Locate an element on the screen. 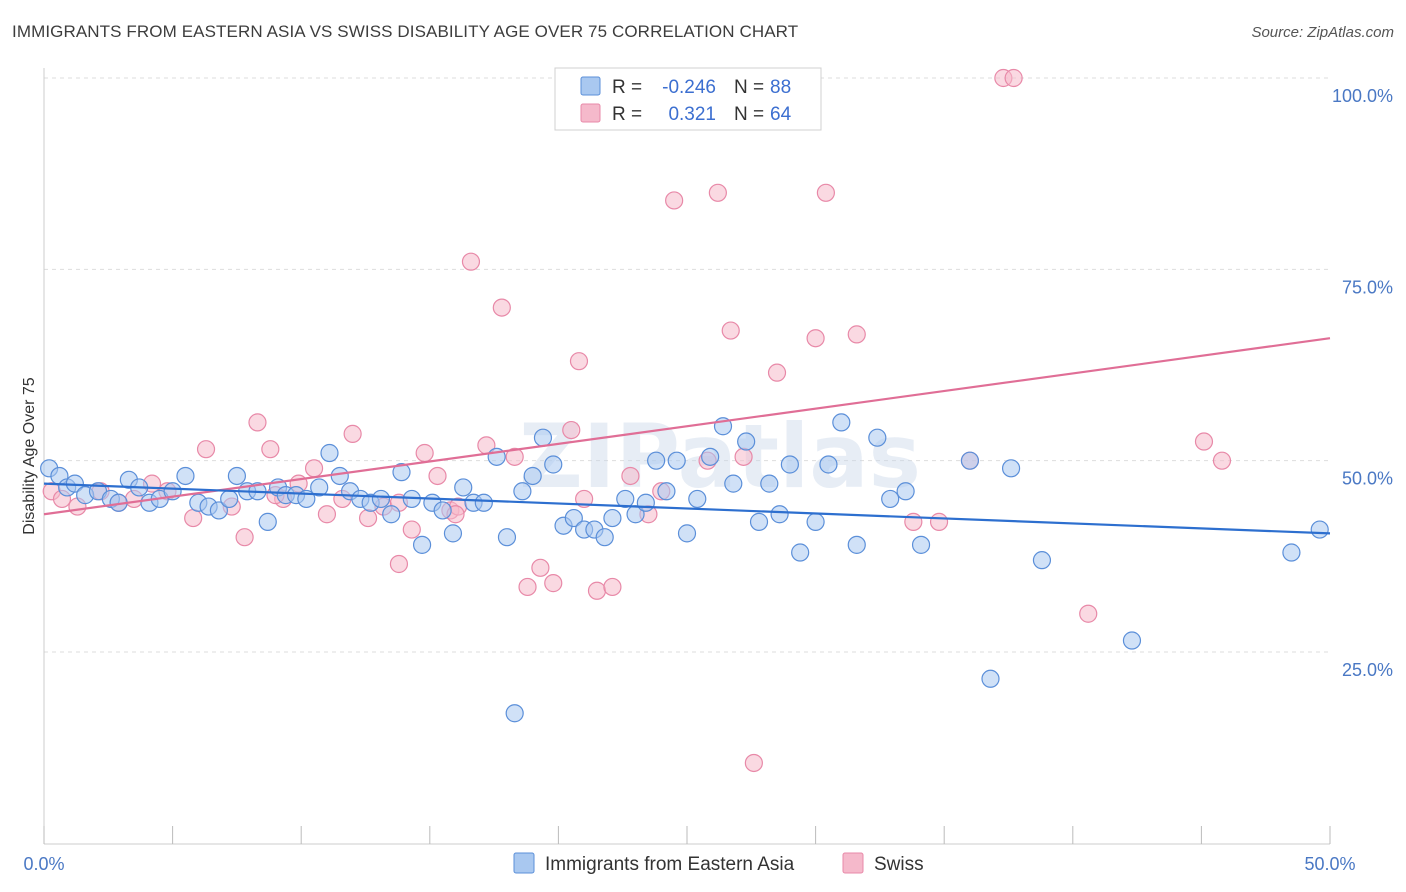  legend-r-value-pink: 0.321 is located at coordinates (692, 114).